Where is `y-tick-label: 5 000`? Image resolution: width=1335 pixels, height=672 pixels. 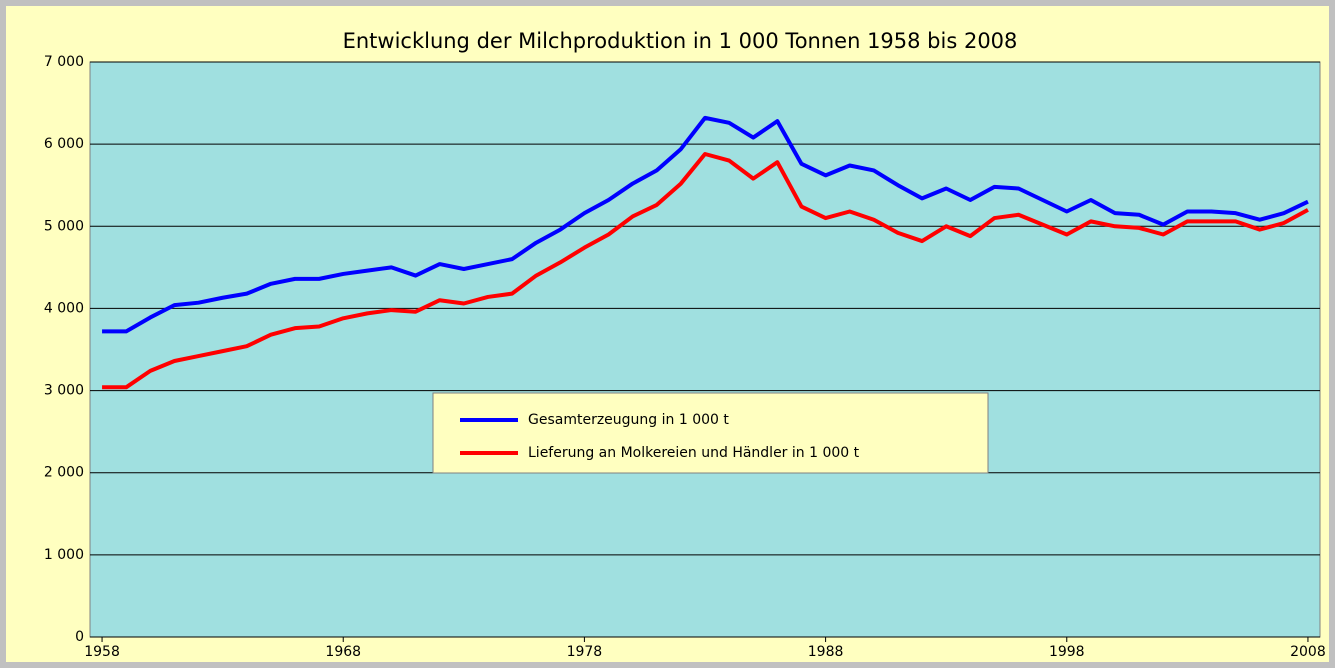
y-tick-label: 5 000 is located at coordinates (64, 226).